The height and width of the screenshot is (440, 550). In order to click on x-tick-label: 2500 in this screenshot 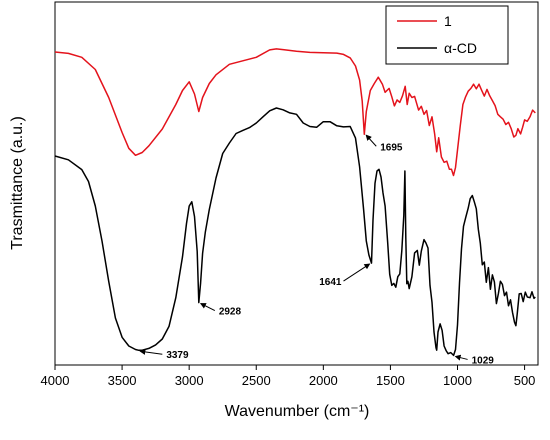, I will do `click(256, 380)`.